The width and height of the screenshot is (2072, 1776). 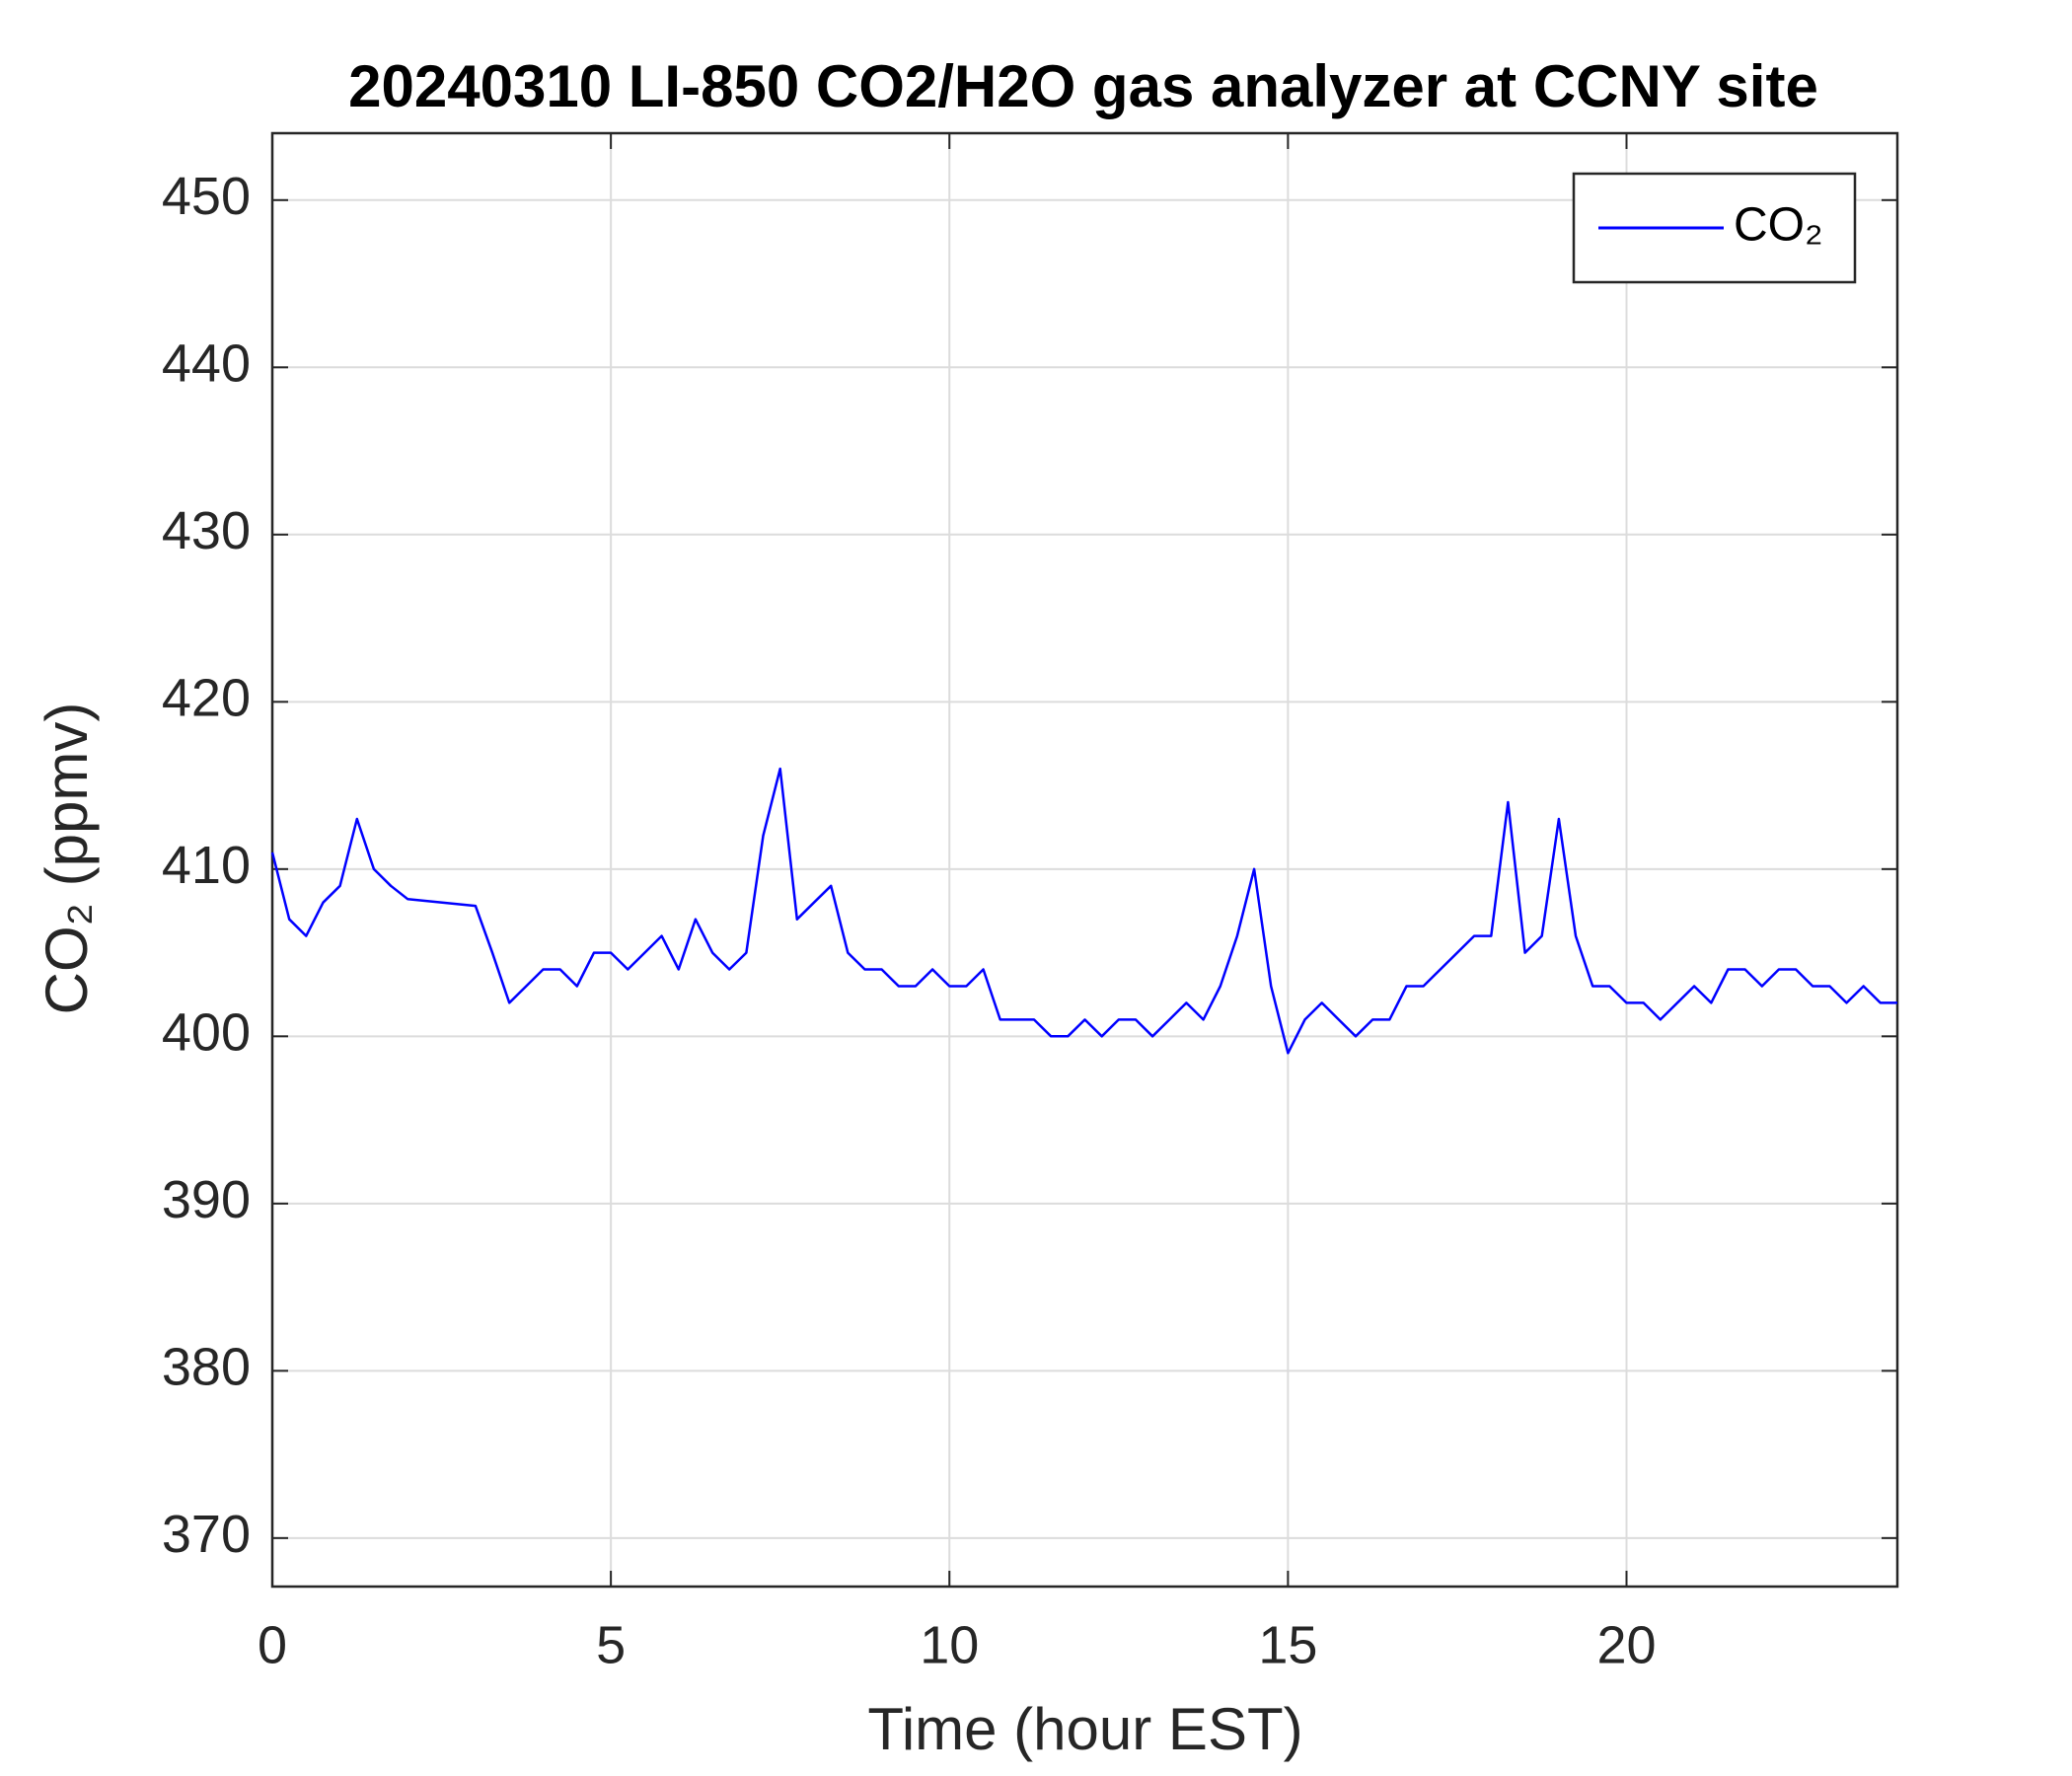 What do you see at coordinates (206, 197) in the screenshot?
I see `y-tick-label: 450` at bounding box center [206, 197].